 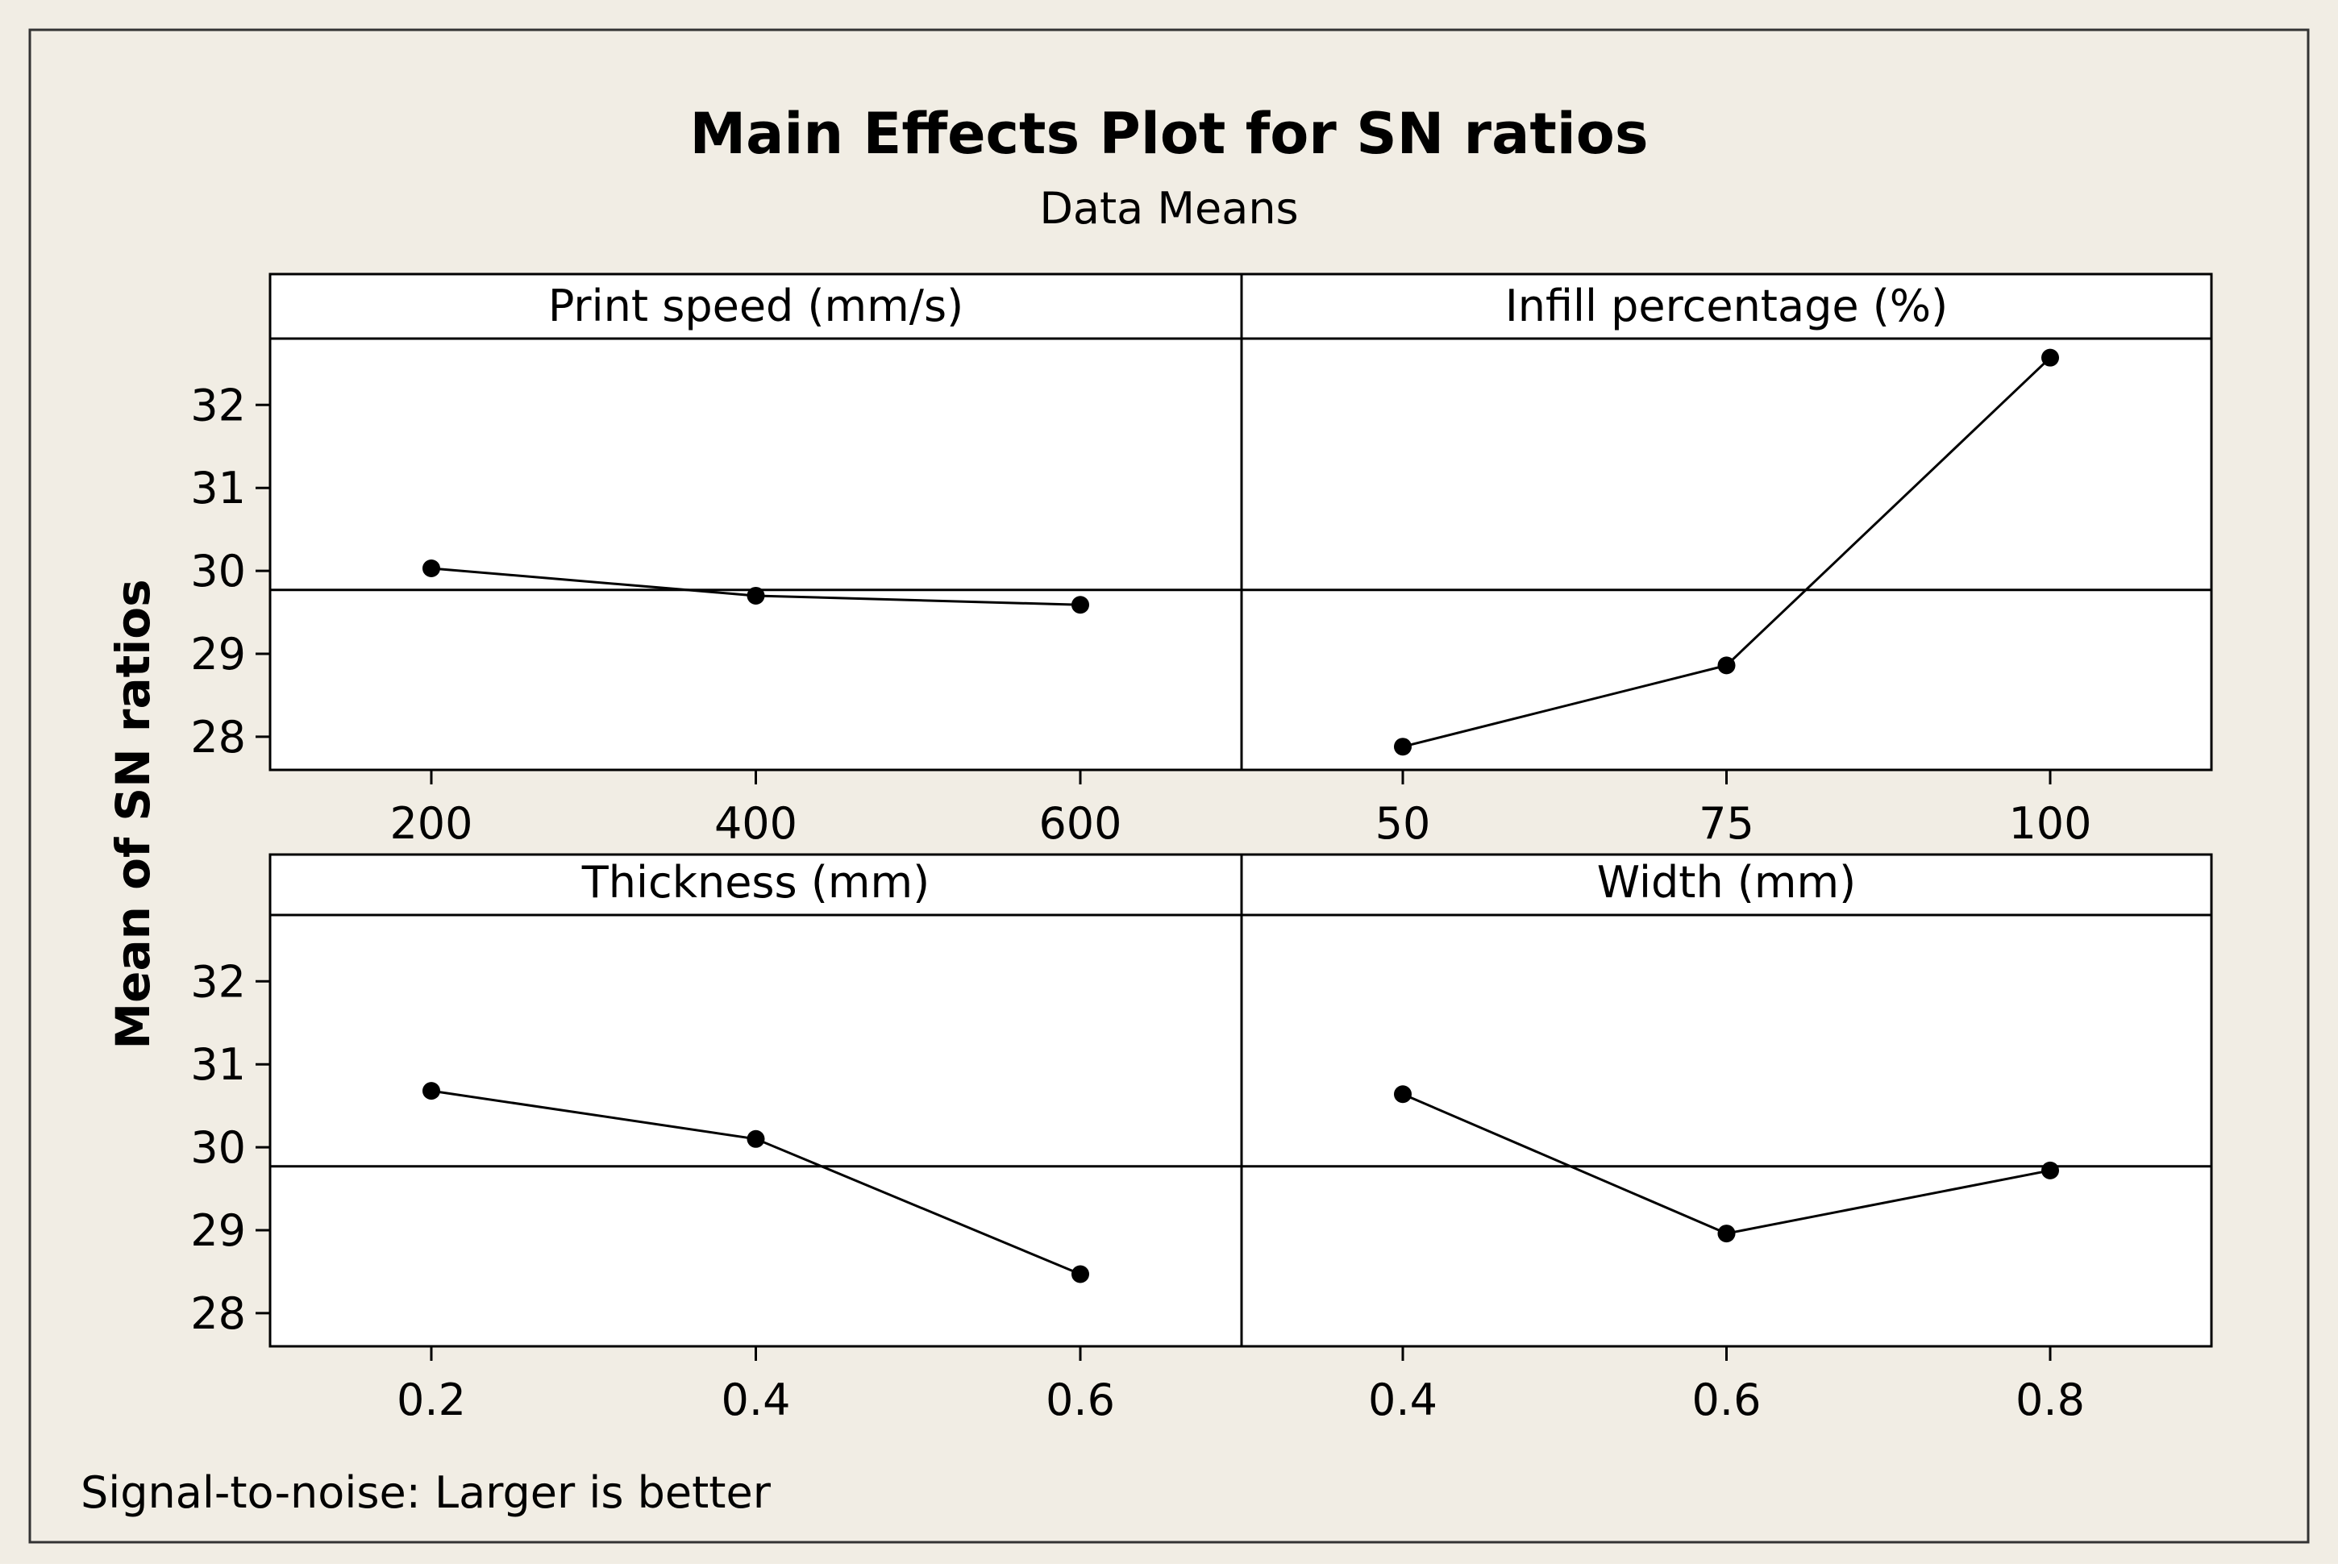 What do you see at coordinates (133, 814) in the screenshot?
I see `y-axis-label: Mean of SN ratios` at bounding box center [133, 814].